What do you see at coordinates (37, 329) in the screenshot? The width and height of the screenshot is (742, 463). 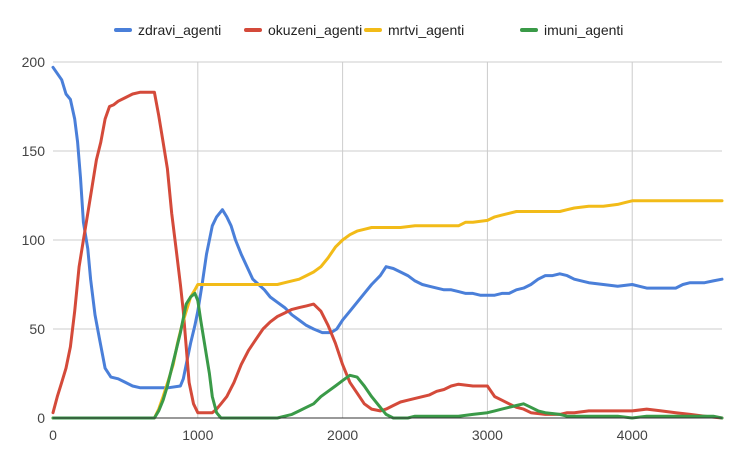 I see `y-tick-label: 50` at bounding box center [37, 329].